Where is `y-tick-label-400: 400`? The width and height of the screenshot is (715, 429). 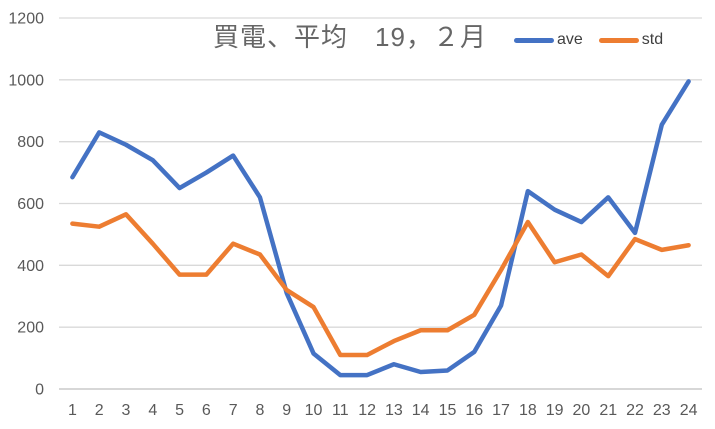
y-tick-label-400: 400 is located at coordinates (30, 266).